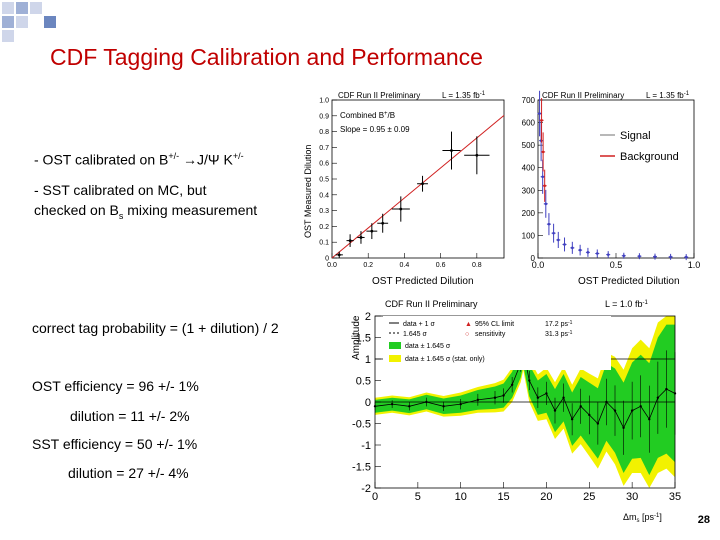  What do you see at coordinates (468, 324) in the screenshot?
I see `legend-limit-marker: ▲` at bounding box center [468, 324].